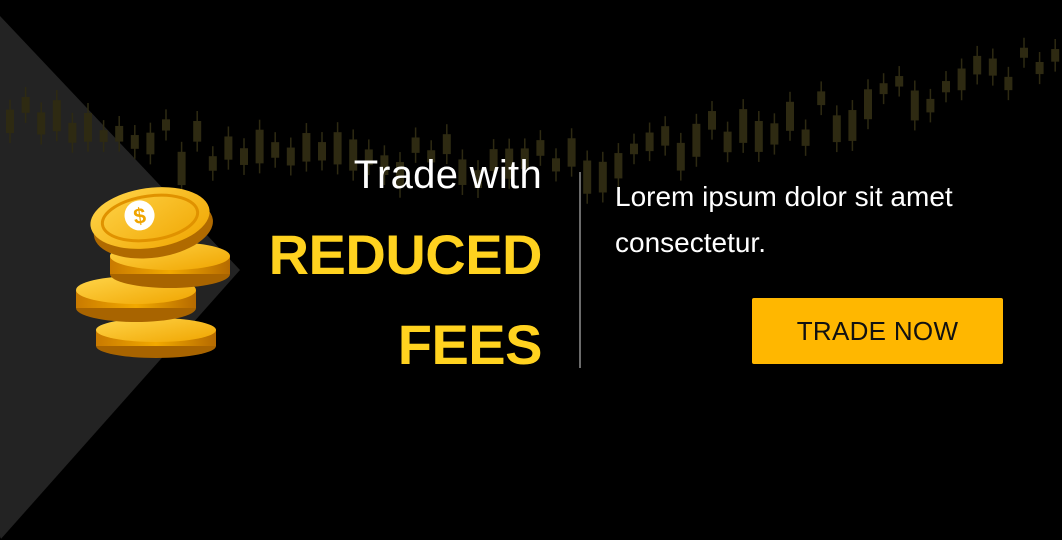 The image size is (1062, 540). What do you see at coordinates (405, 254) in the screenshot?
I see `headline-line-2: REDUCED` at bounding box center [405, 254].